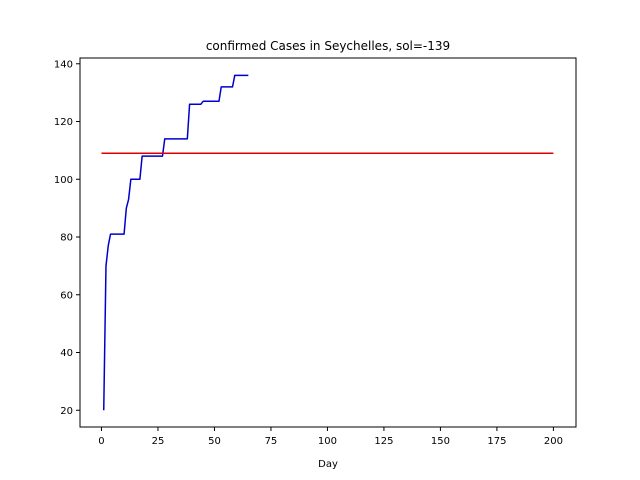 The height and width of the screenshot is (480, 640). I want to click on y-tick-label: 20, so click(66, 411).